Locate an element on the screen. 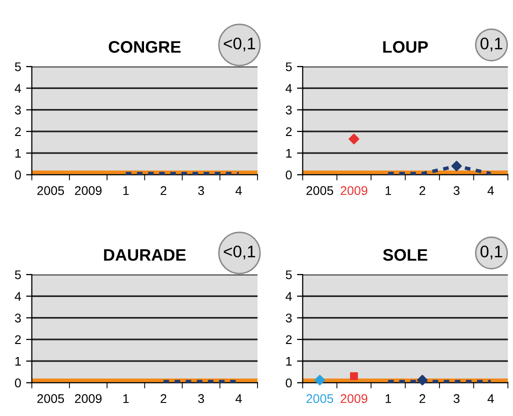 This screenshot has height=416, width=513. chart-title: CONGRE is located at coordinates (144, 47).